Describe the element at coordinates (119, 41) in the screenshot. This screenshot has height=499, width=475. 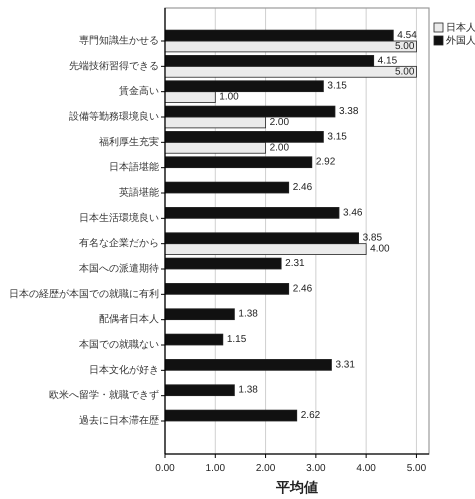
I see `category-label: 専門知識生かせる` at that location.